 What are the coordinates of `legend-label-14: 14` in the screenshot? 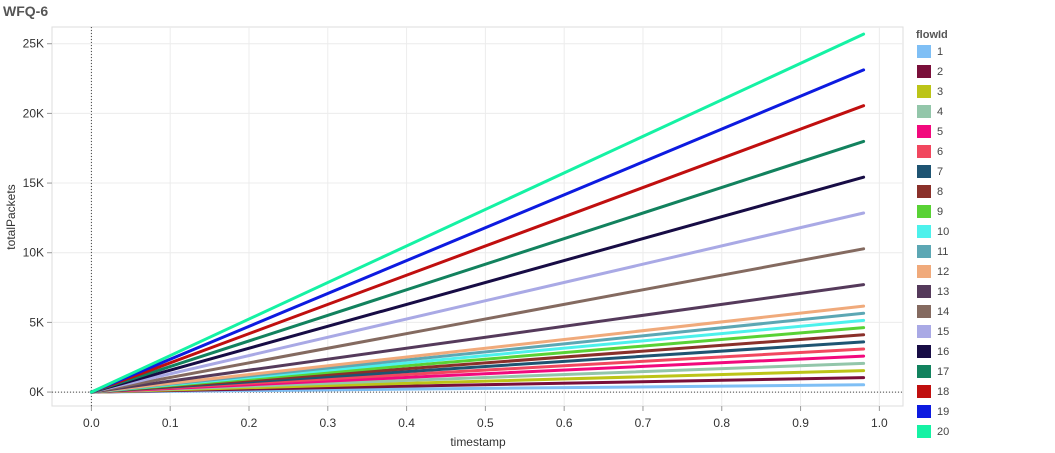 It's located at (943, 312).